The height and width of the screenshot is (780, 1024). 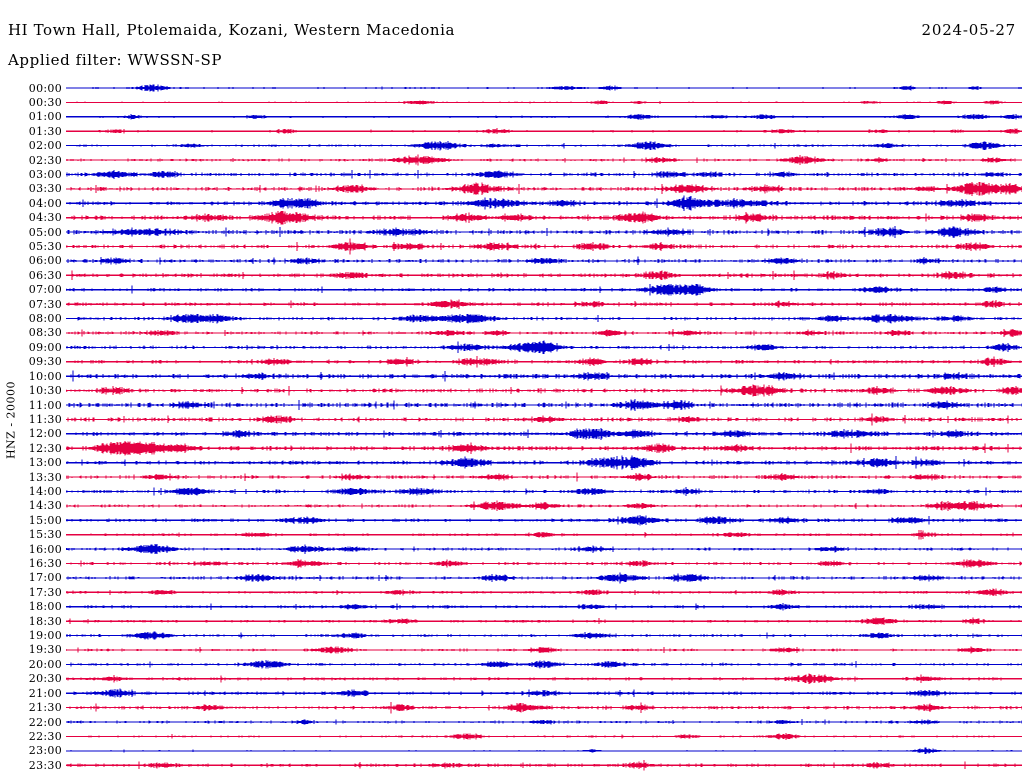 I want to click on time-label: 15:30, so click(x=45, y=535).